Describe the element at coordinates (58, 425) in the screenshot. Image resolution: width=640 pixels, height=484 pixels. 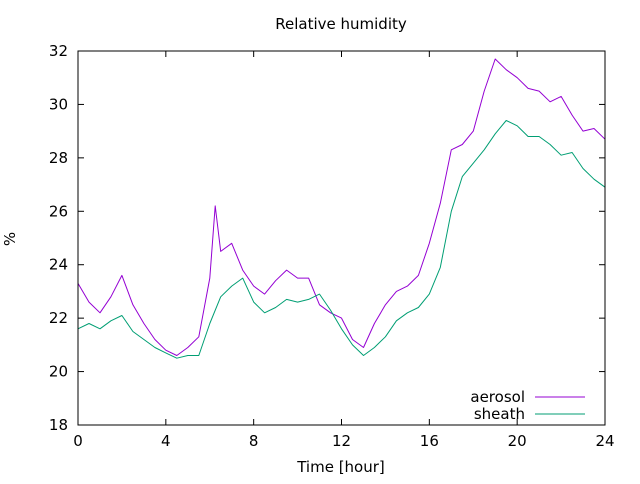
I see `y-tick-label: 18` at that location.